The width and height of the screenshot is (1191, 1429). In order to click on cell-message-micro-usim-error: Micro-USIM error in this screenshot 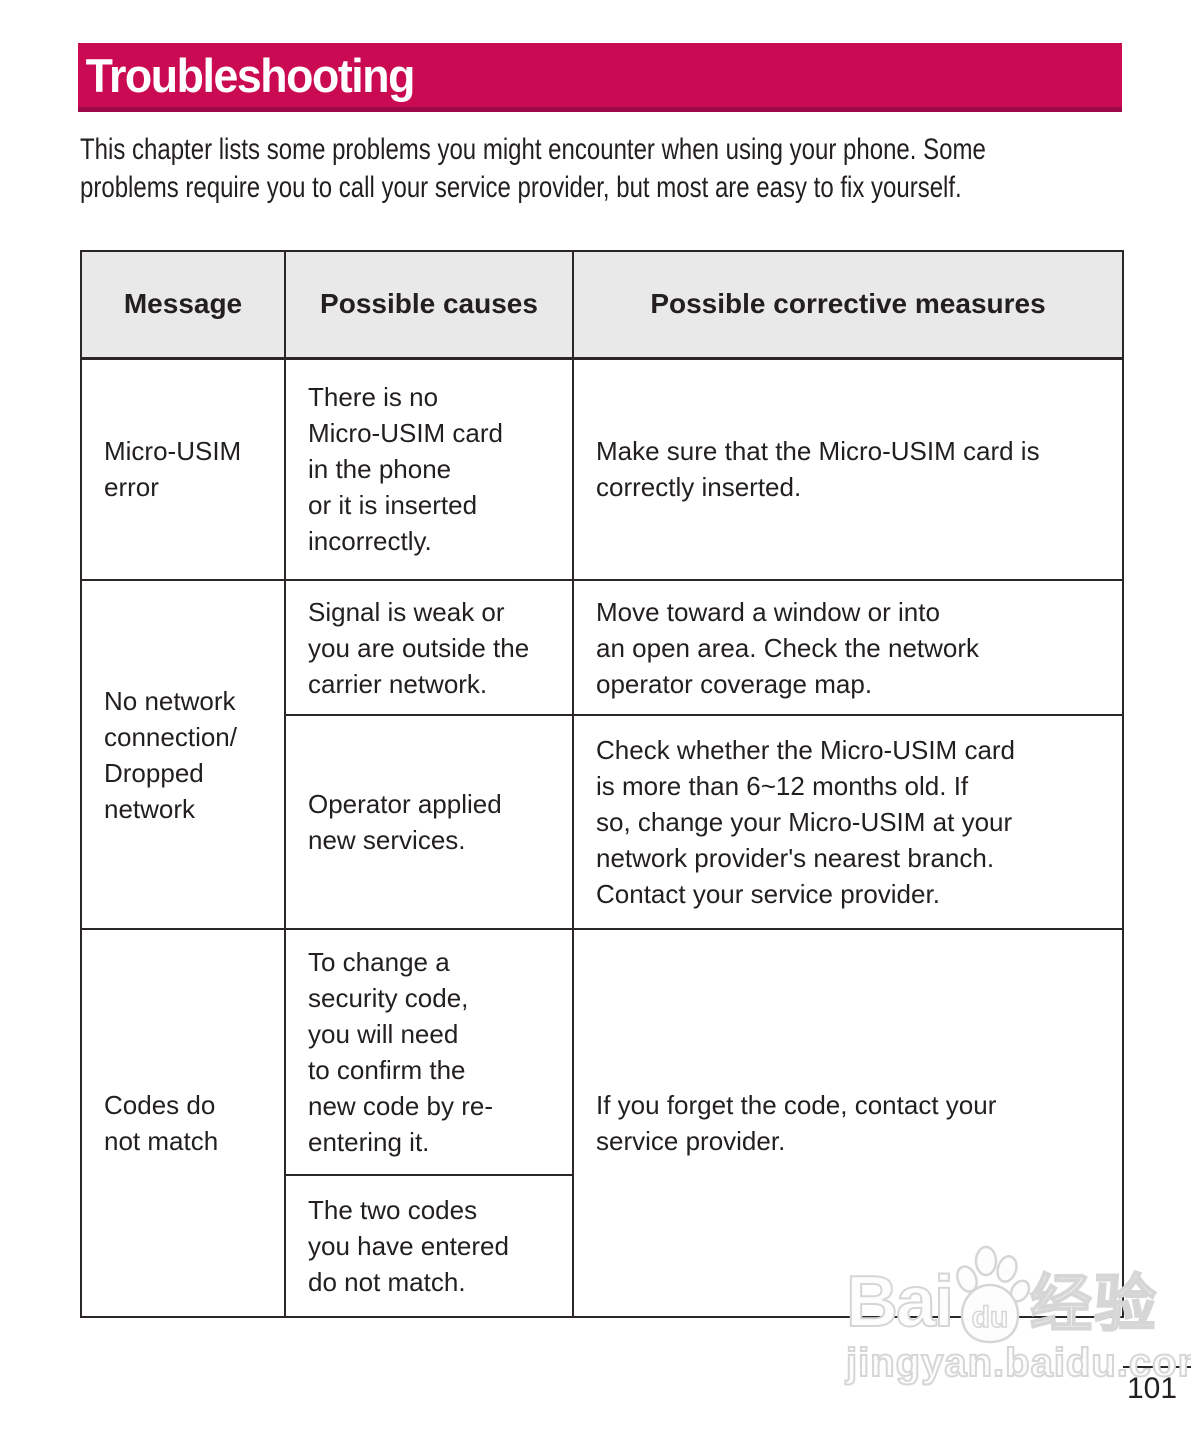, I will do `click(183, 469)`.